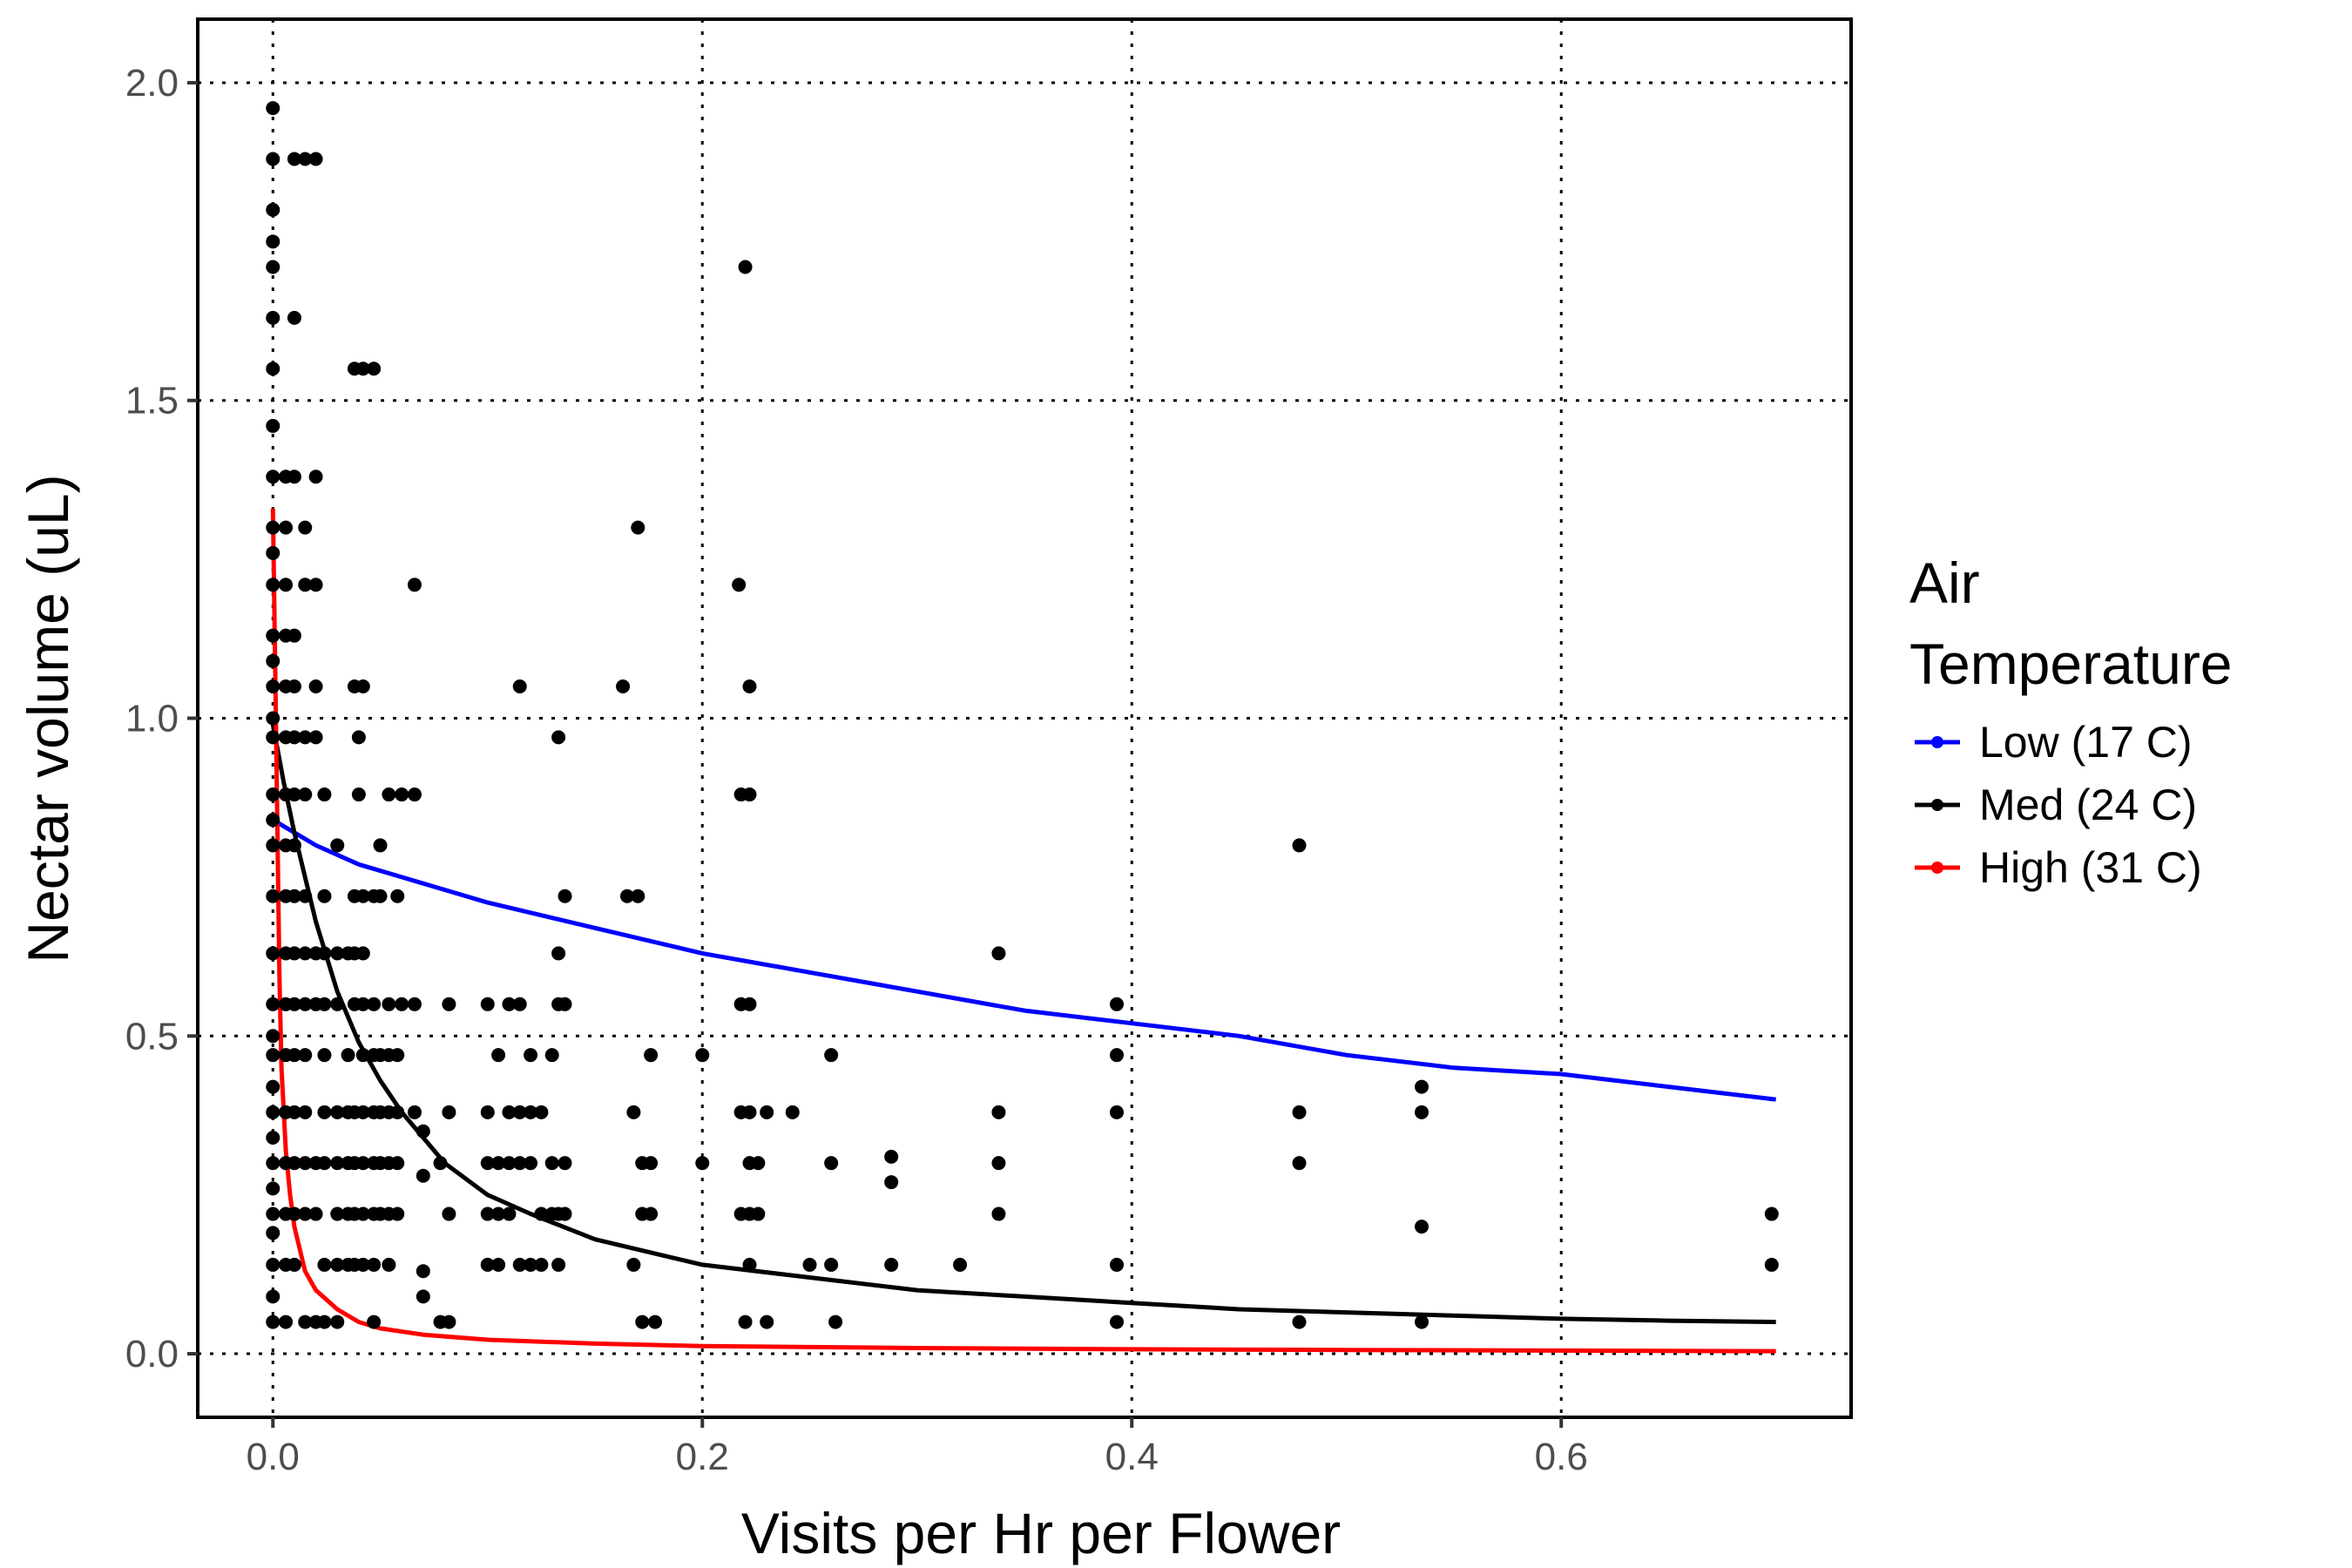 This screenshot has width=2352, height=1568. What do you see at coordinates (152, 401) in the screenshot?
I see `y-tick-label-3: 1.5` at bounding box center [152, 401].